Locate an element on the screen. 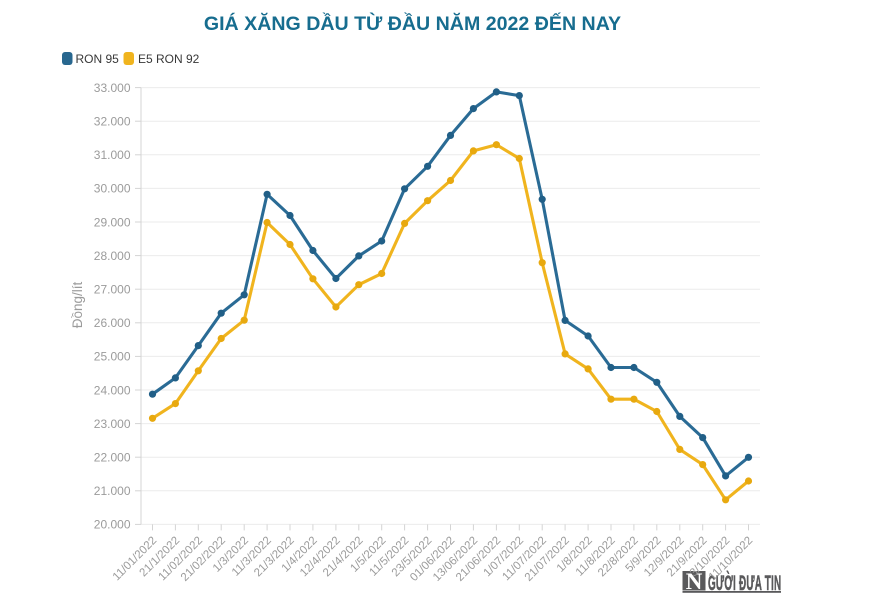 The image size is (882, 602). svg-text: 26.000 is located at coordinates (112, 323).